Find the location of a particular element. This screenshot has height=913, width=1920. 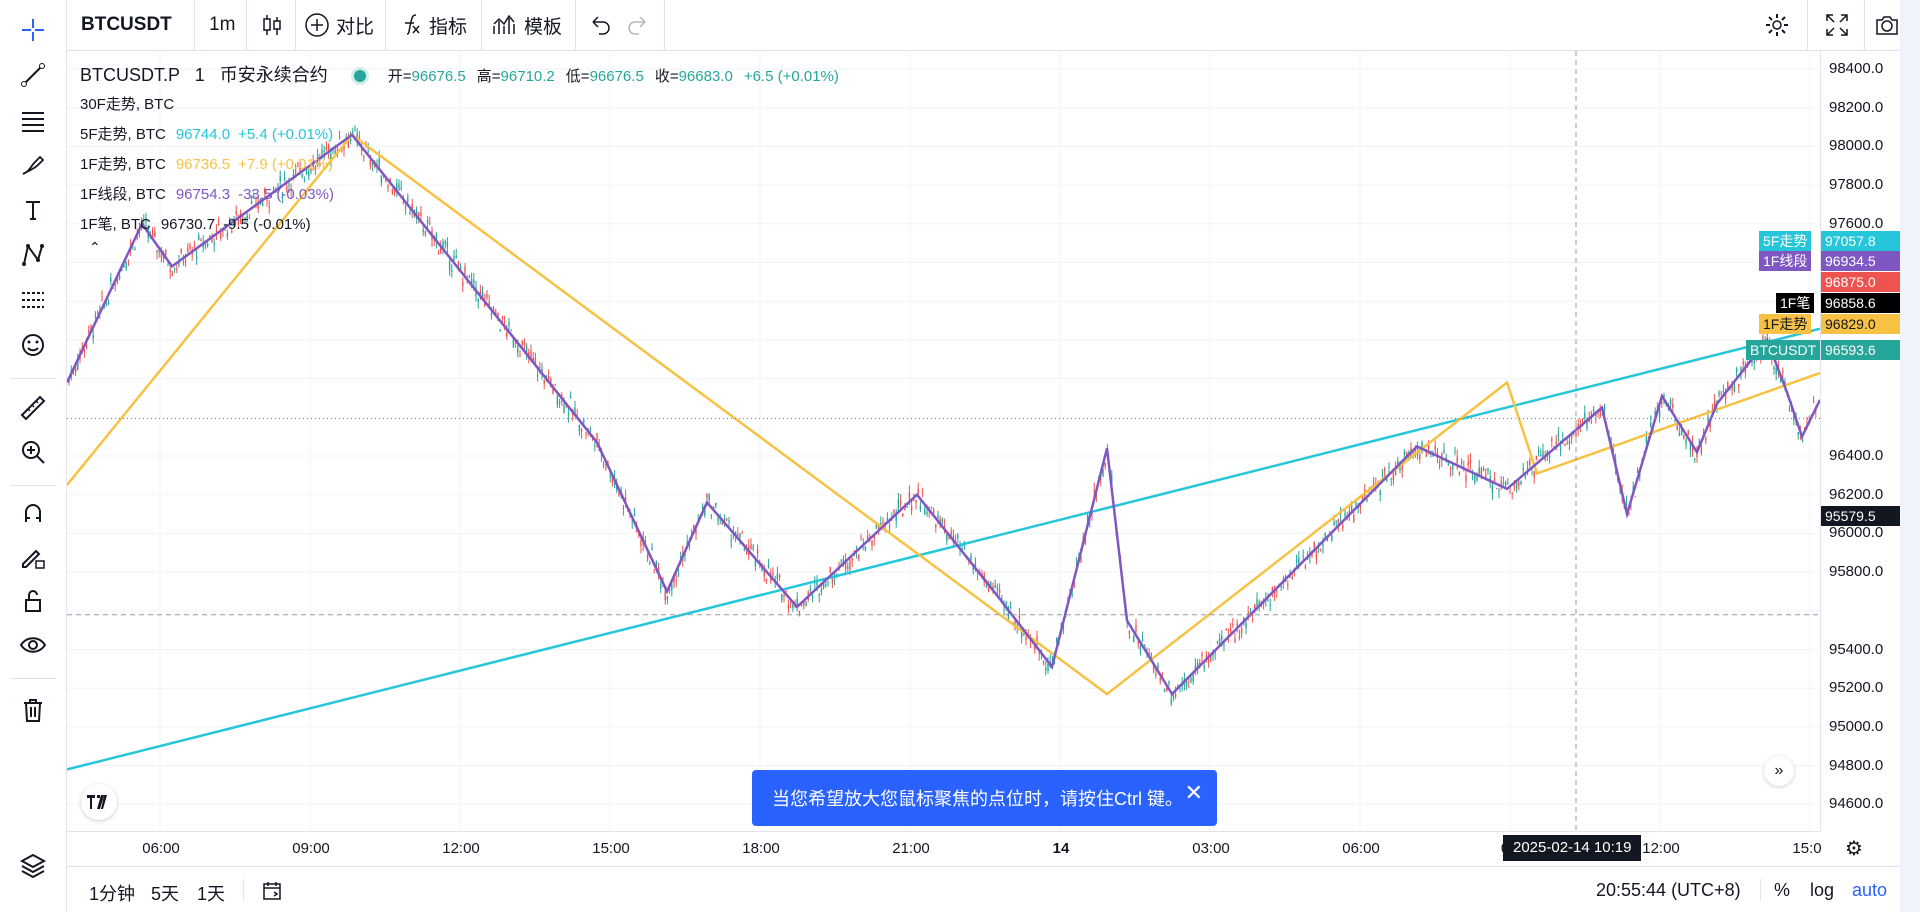

log-toggle: log is located at coordinates (1822, 890).